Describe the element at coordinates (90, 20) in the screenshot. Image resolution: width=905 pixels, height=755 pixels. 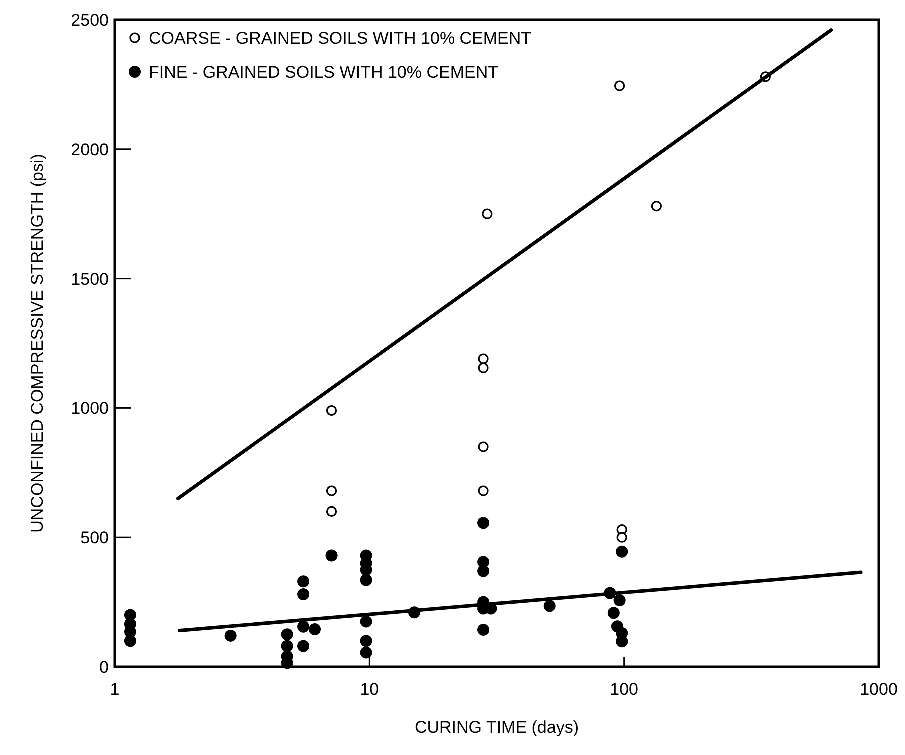
I see `y-tick-label: 2500` at that location.